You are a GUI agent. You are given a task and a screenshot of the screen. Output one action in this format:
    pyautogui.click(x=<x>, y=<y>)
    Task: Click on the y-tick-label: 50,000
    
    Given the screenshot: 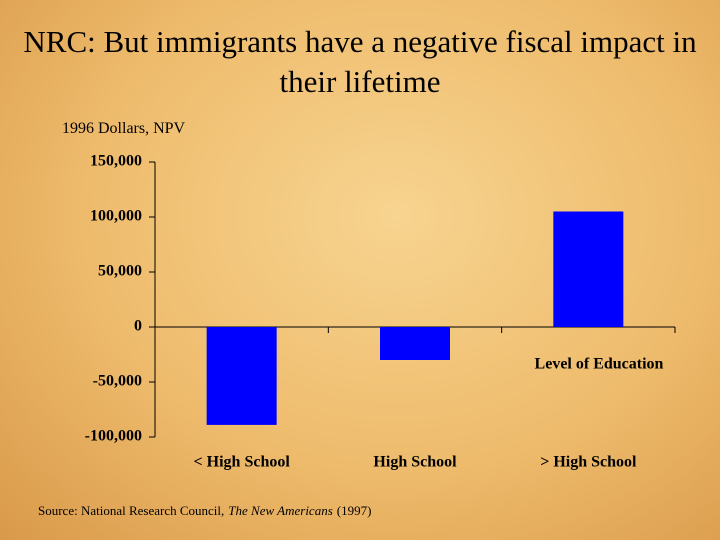 What is the action you would take?
    pyautogui.click(x=120, y=271)
    